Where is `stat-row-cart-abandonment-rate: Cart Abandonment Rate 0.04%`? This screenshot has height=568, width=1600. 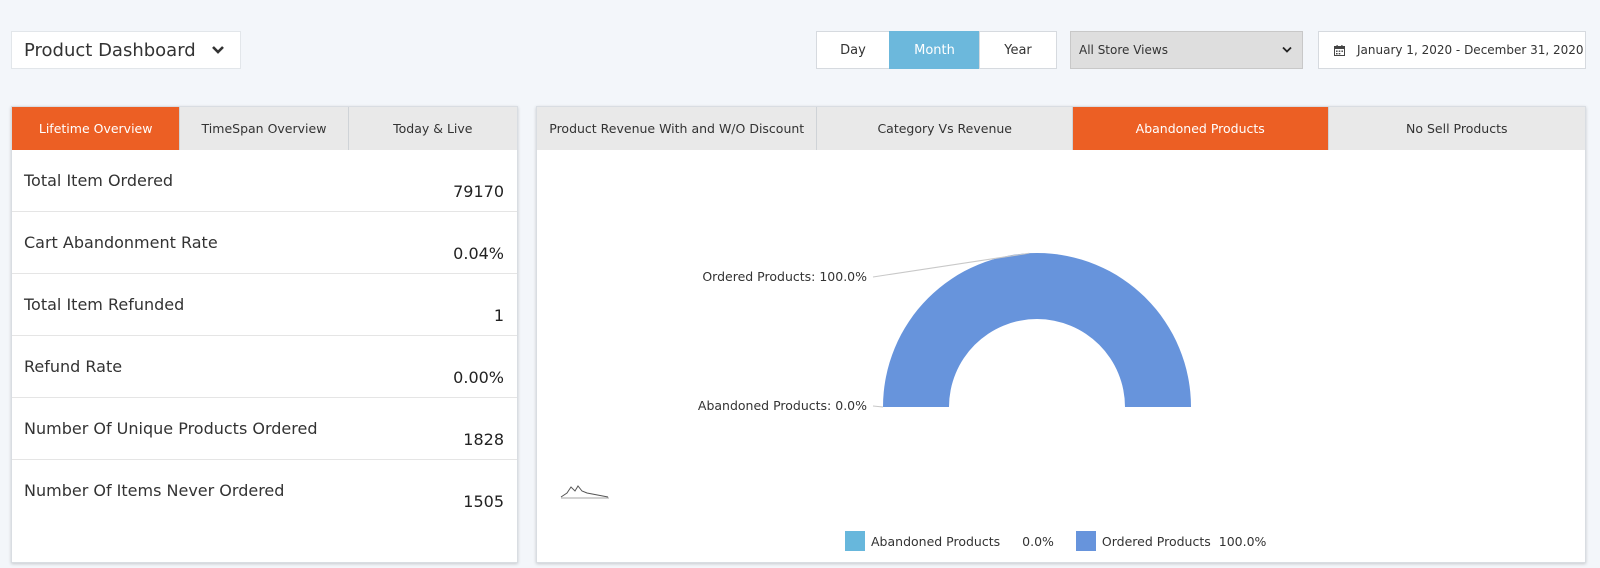
stat-row-cart-abandonment-rate: Cart Abandonment Rate 0.04% is located at coordinates (264, 243).